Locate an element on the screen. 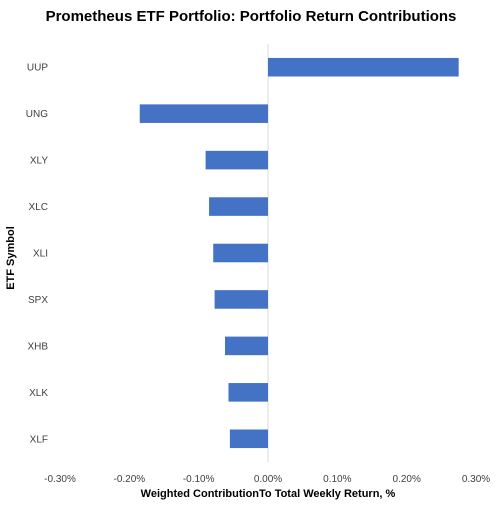  bar-spx is located at coordinates (241, 299).